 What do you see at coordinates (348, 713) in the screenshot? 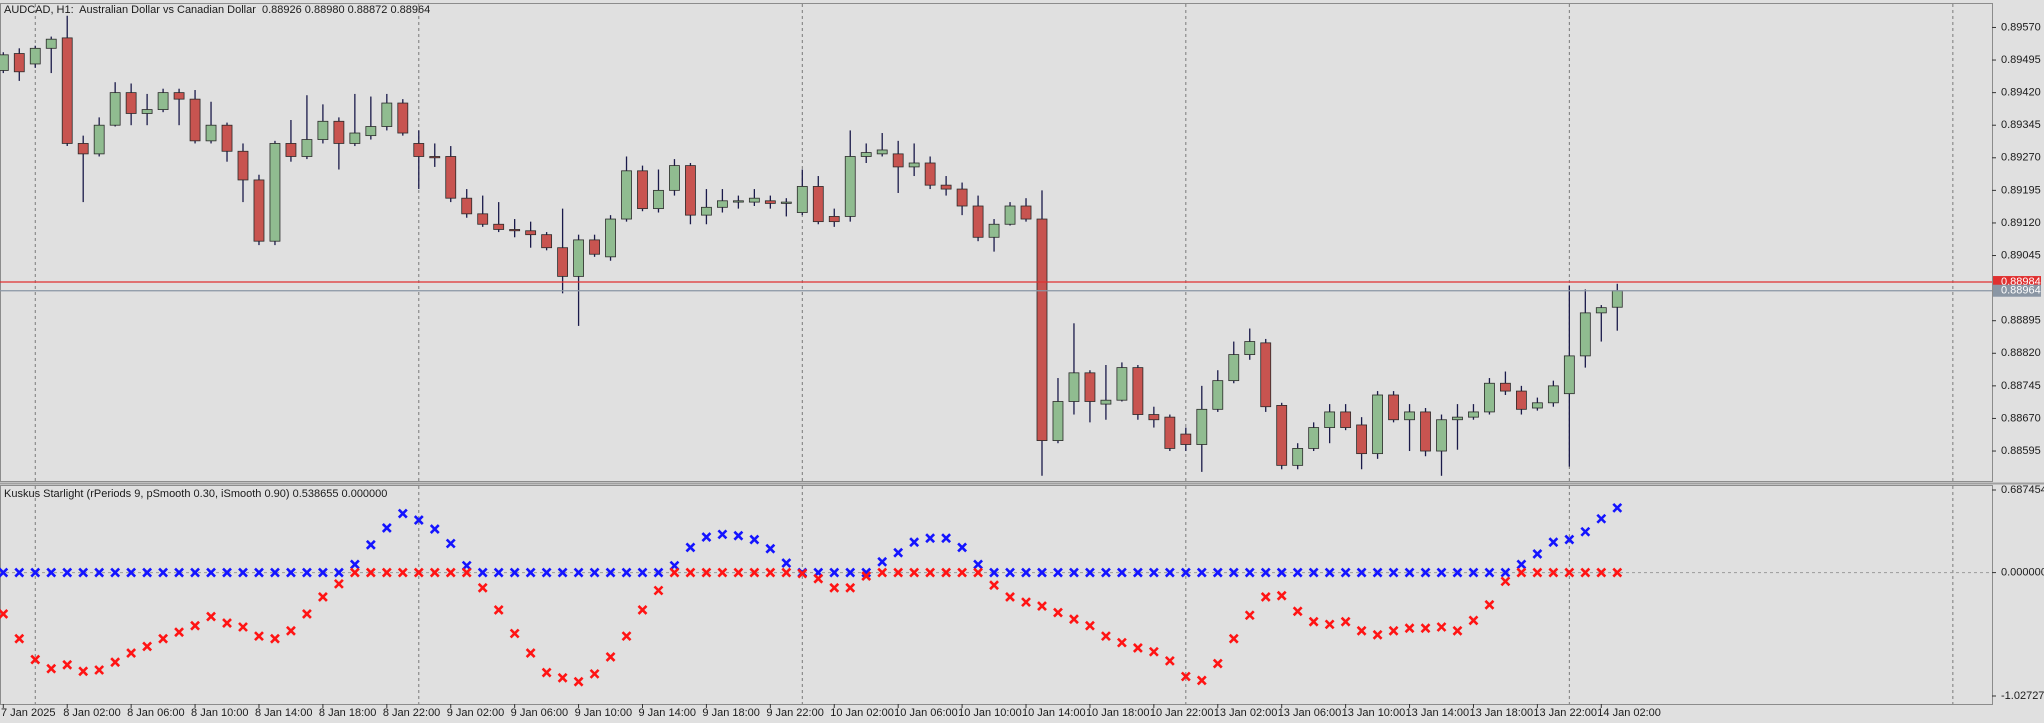
I see `x-tick-label: 8 Jan 18:00` at bounding box center [348, 713].